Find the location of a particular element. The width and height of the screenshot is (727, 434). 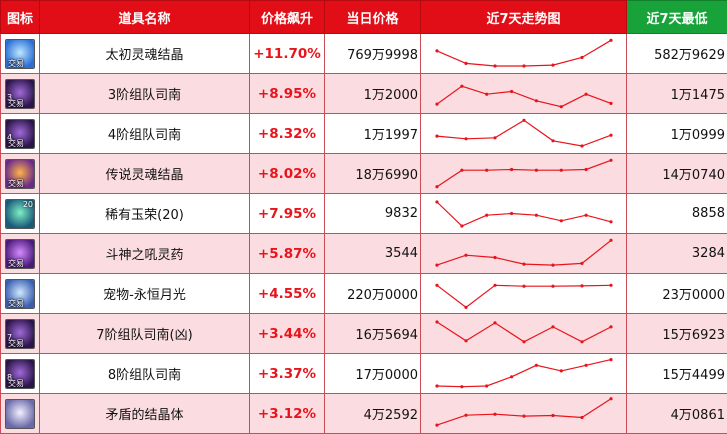

price-rise: +8.02% is located at coordinates (287, 173).